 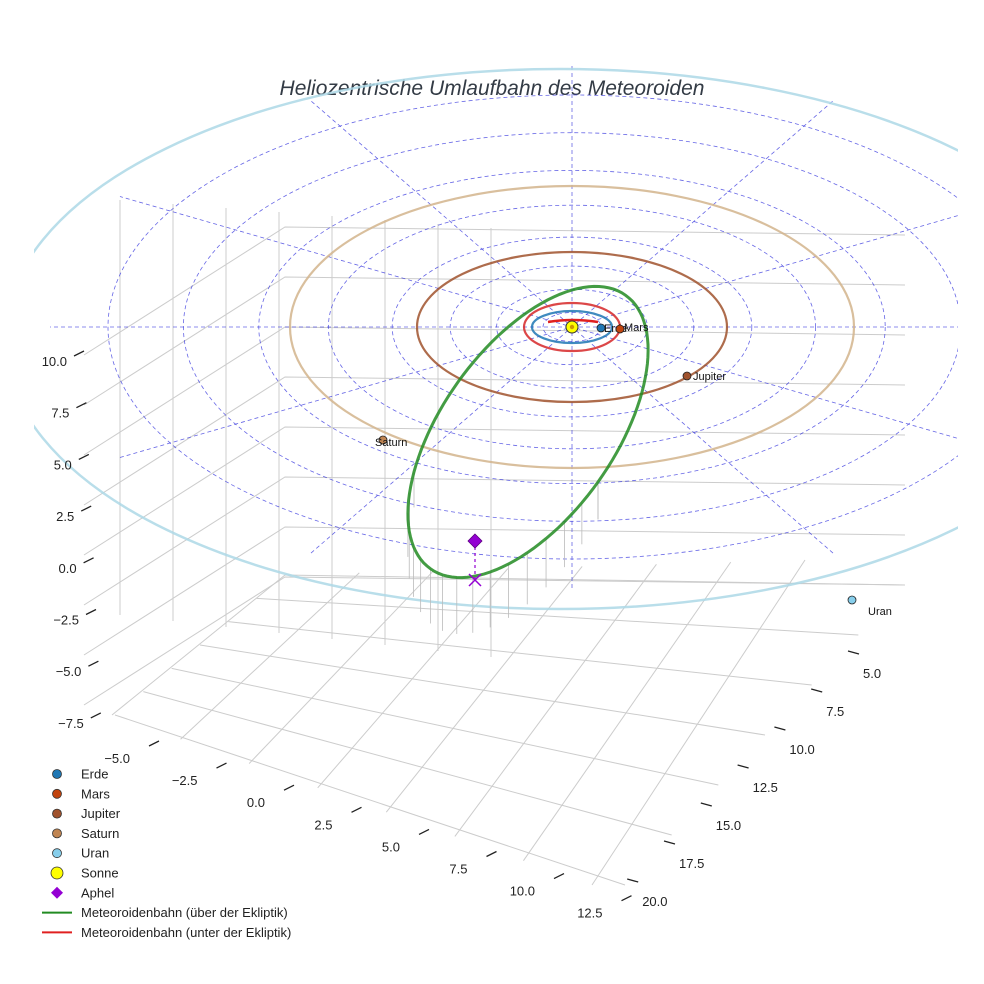 What do you see at coordinates (80, 853) in the screenshot?
I see `legend-item: Uran` at bounding box center [80, 853].